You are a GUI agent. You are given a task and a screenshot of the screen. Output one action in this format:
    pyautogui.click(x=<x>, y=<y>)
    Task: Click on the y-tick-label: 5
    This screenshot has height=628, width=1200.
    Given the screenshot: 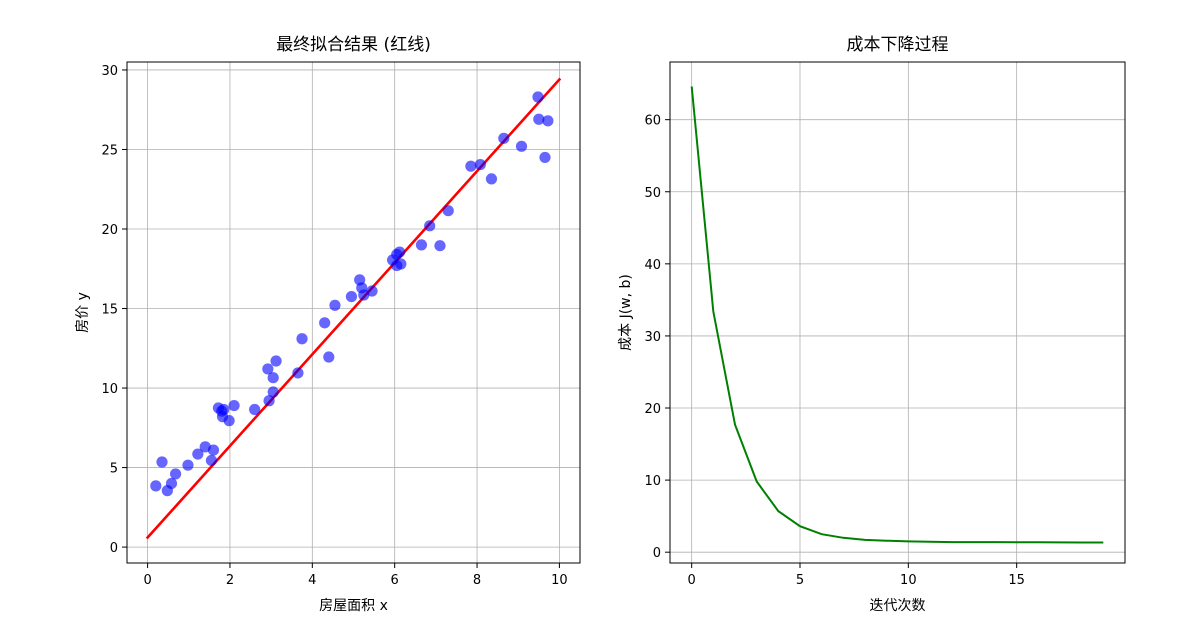 What is the action you would take?
    pyautogui.click(x=114, y=469)
    